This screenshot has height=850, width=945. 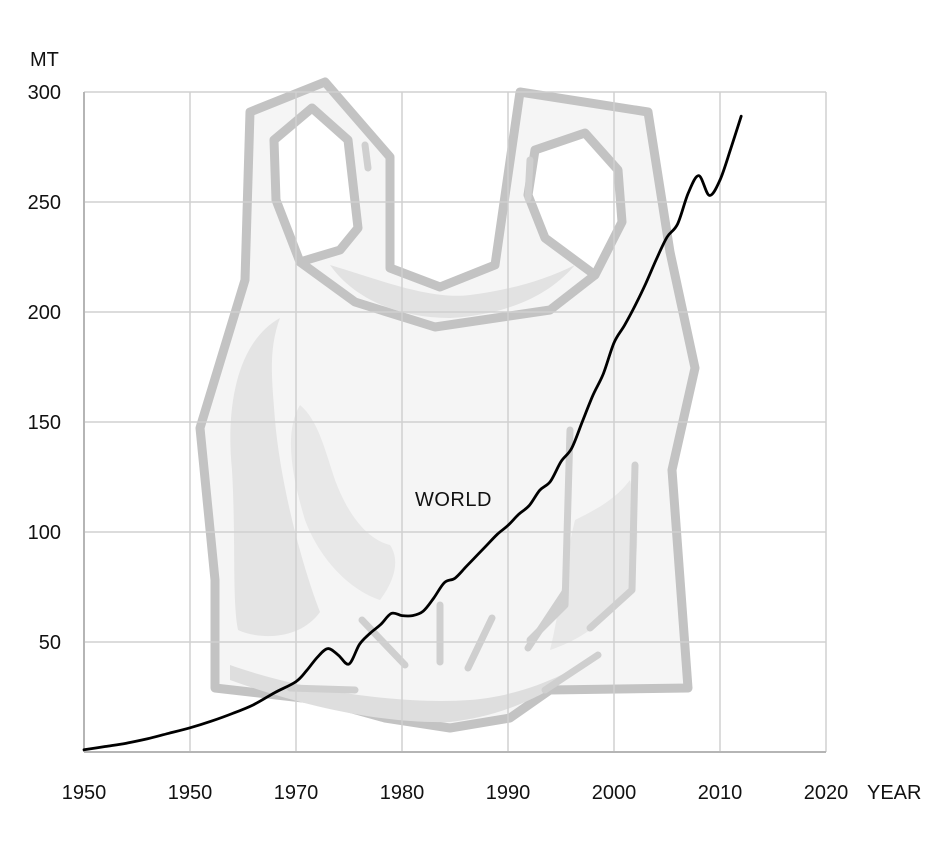 What do you see at coordinates (44, 313) in the screenshot?
I see `y-tick-label: 200` at bounding box center [44, 313].